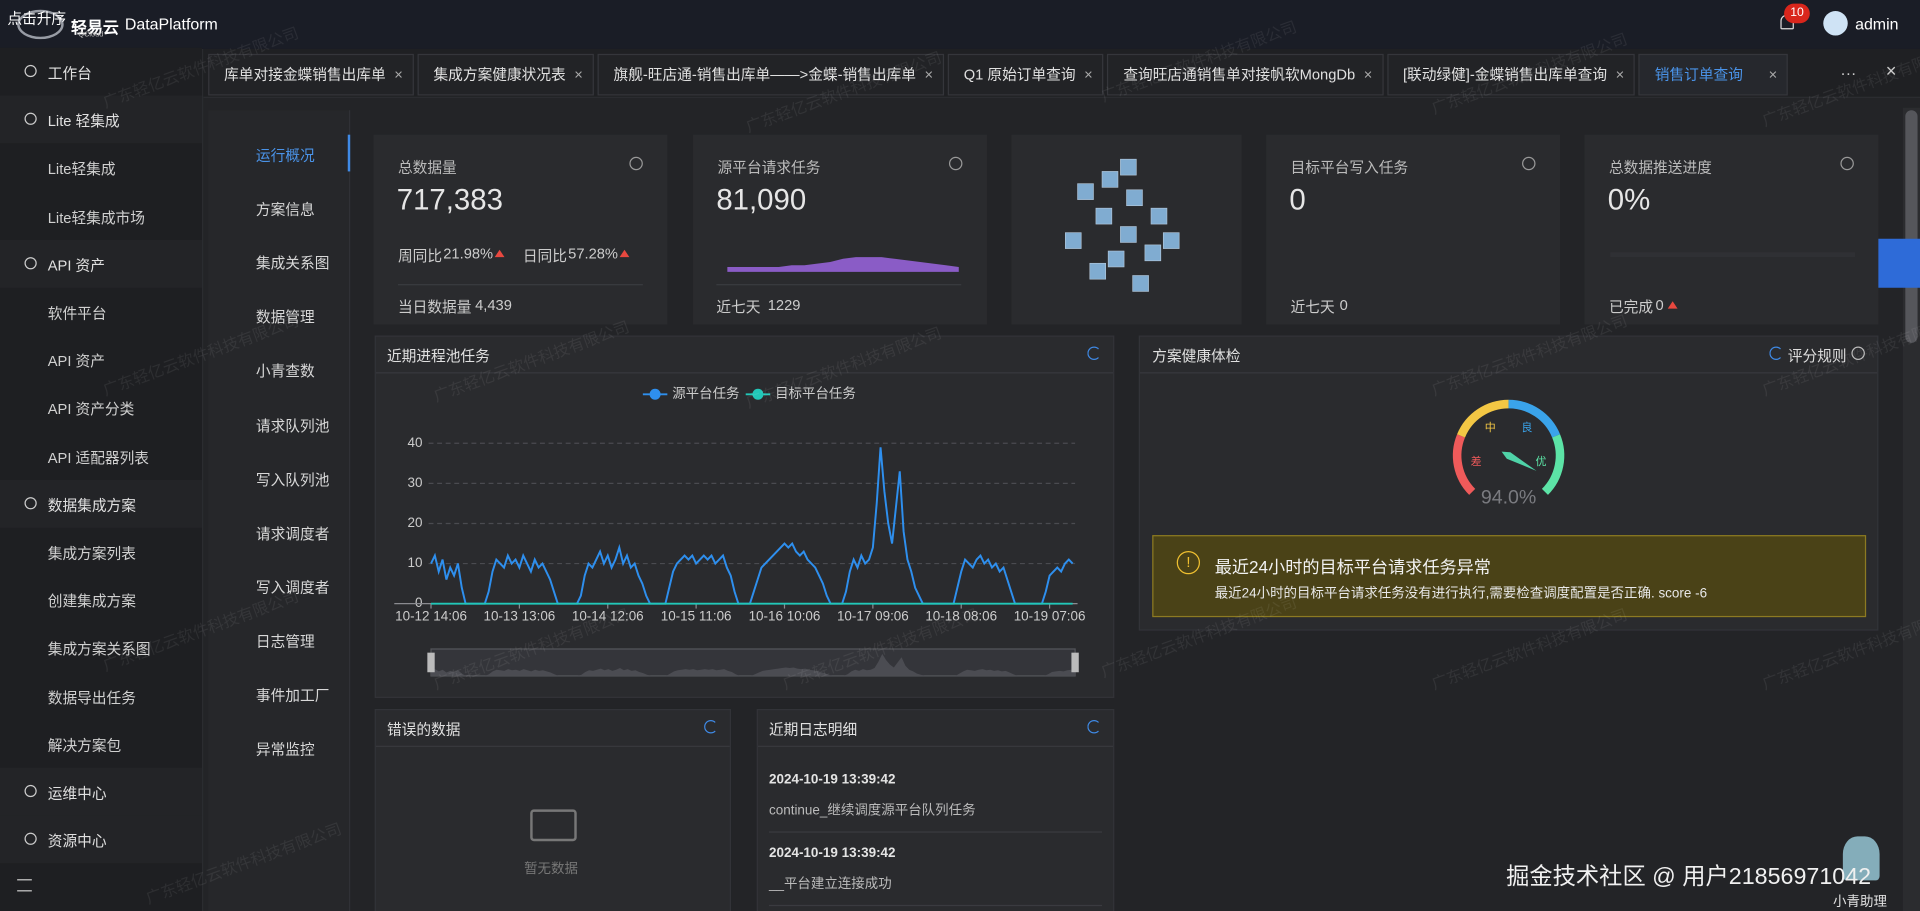 Image resolution: width=1920 pixels, height=911 pixels. Describe the element at coordinates (292, 533) in the screenshot. I see `subnav-item: 请求调度者` at that location.